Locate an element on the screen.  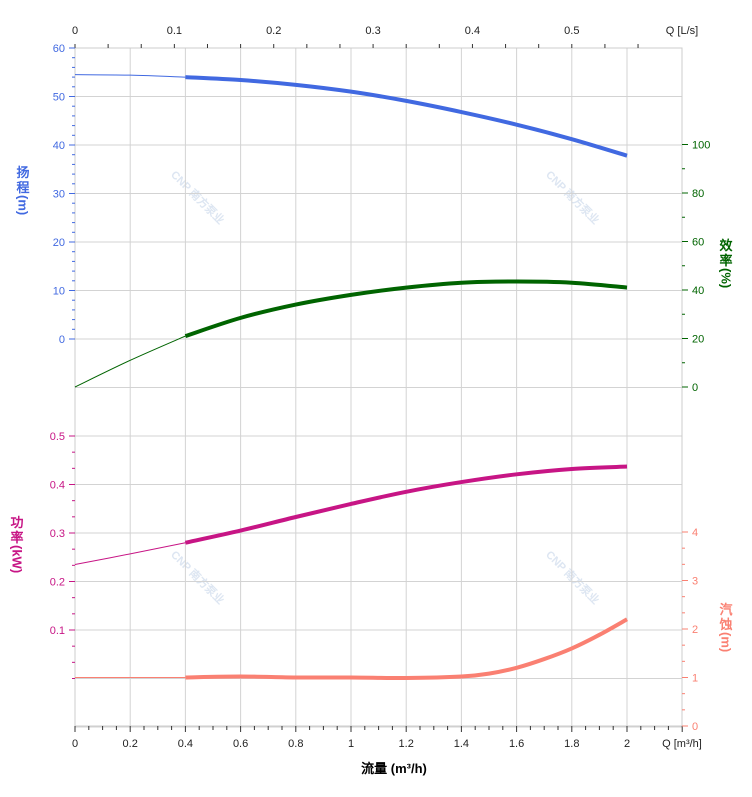
x-tick-label-bottom: 0 is located at coordinates (75, 744).